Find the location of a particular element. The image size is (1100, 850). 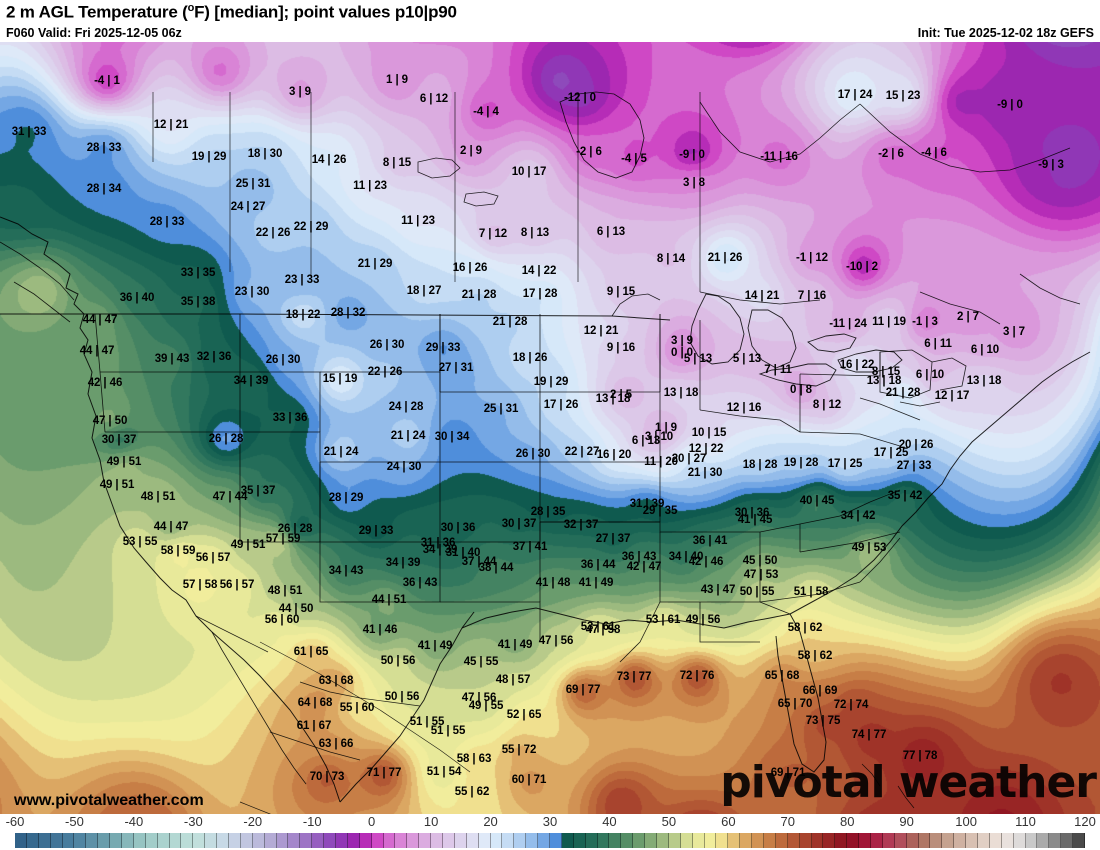

point-value-label: 16 | 22 is located at coordinates (857, 365).